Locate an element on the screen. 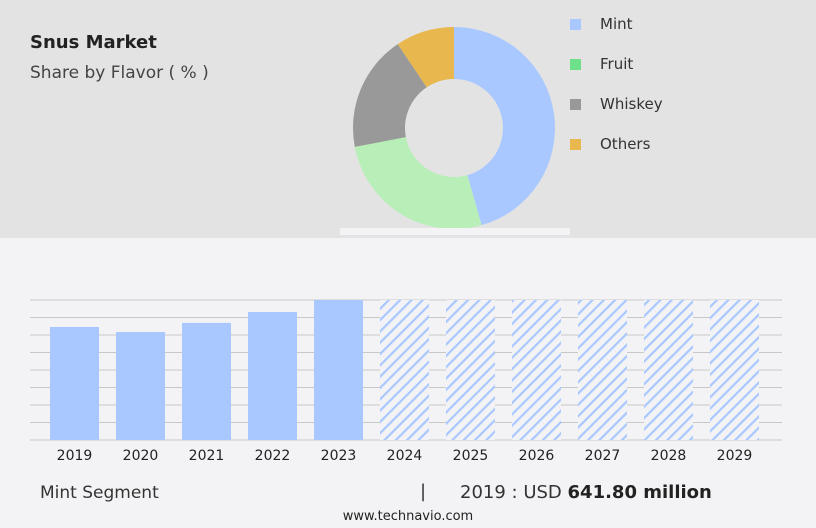 Image resolution: width=816 pixels, height=528 pixels. segment-value: 2019 : USD 641.80 million is located at coordinates (586, 492).